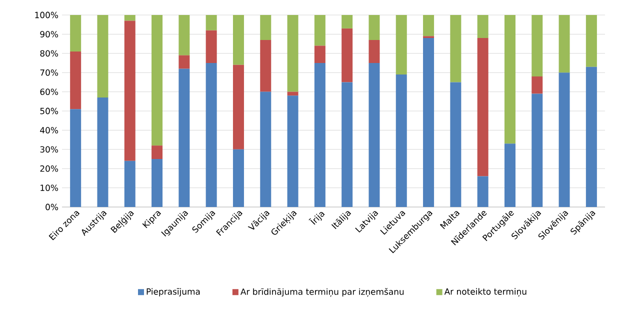 The height and width of the screenshot is (323, 621). I want to click on x-tick-label: Īrija, so click(316, 218).